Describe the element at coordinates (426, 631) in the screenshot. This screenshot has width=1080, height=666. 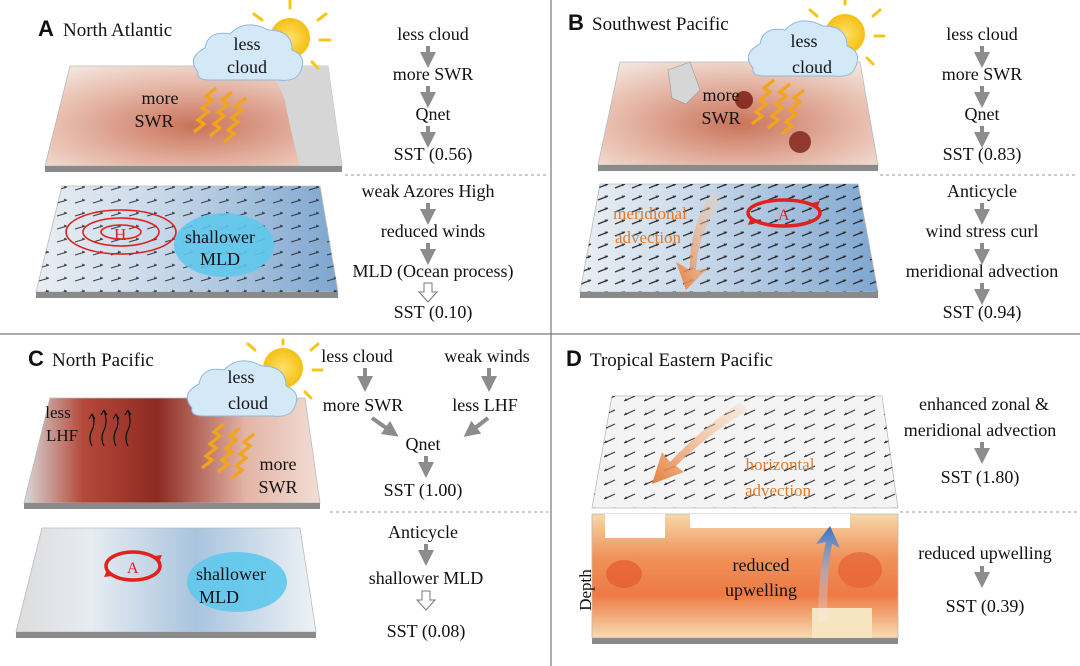
I see `chain-step: SST (0.08)` at that location.